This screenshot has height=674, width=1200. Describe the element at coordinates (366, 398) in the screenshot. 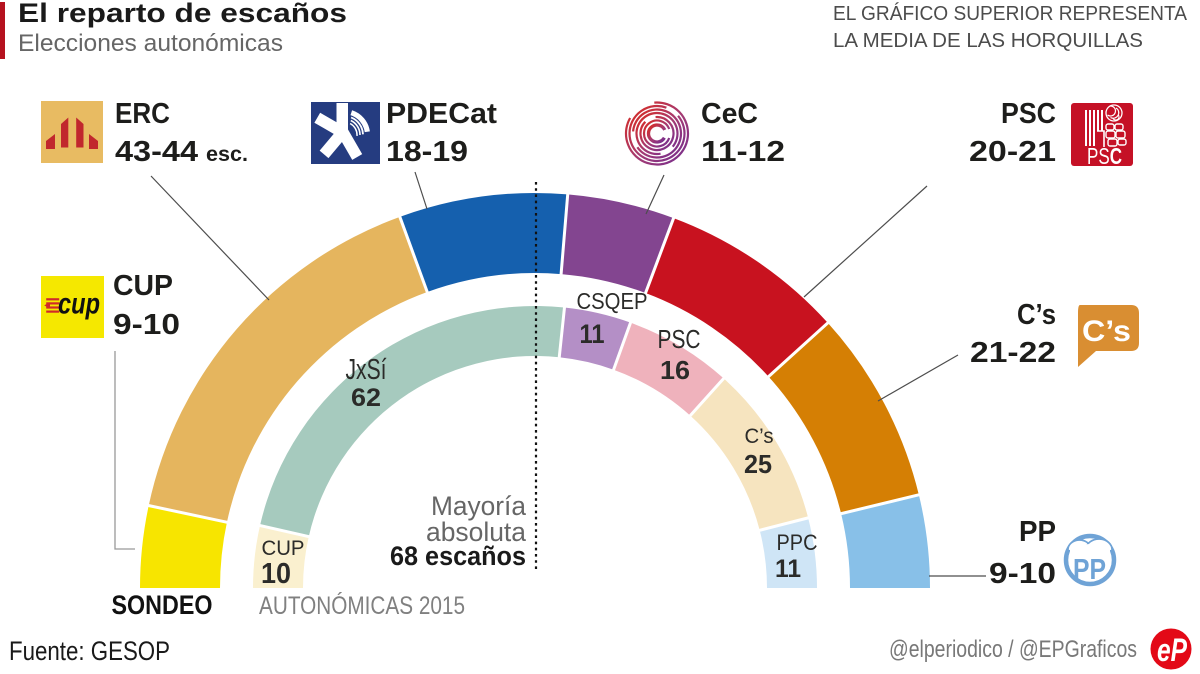

I see `svg-text: 62` at that location.